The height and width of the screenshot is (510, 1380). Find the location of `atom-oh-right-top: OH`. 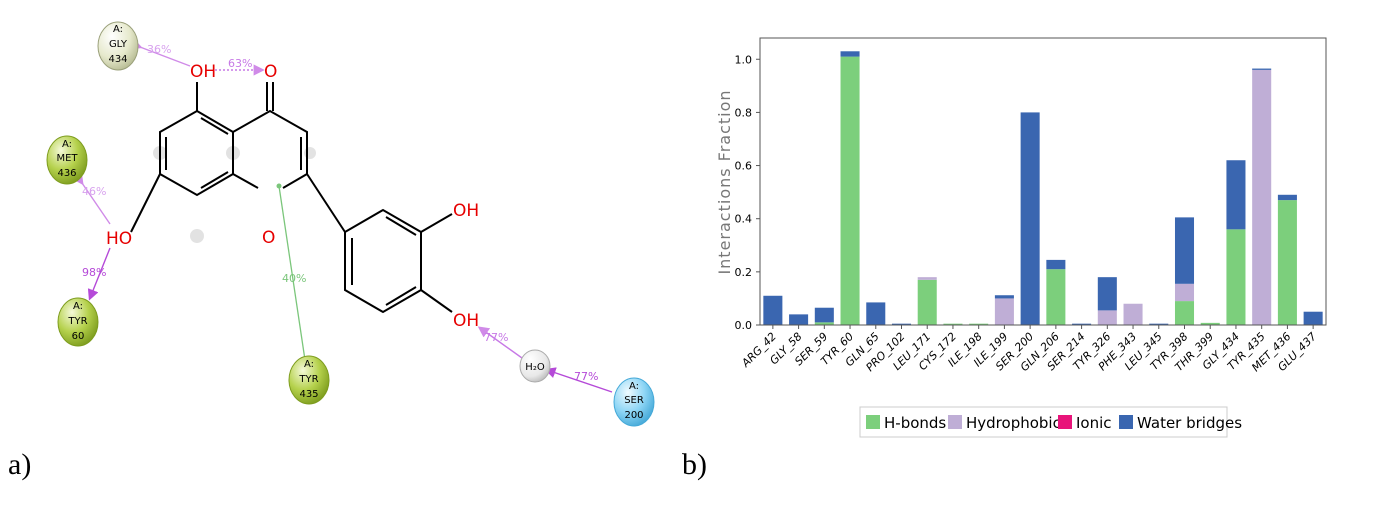

atom-oh-right-top: OH is located at coordinates (466, 211).